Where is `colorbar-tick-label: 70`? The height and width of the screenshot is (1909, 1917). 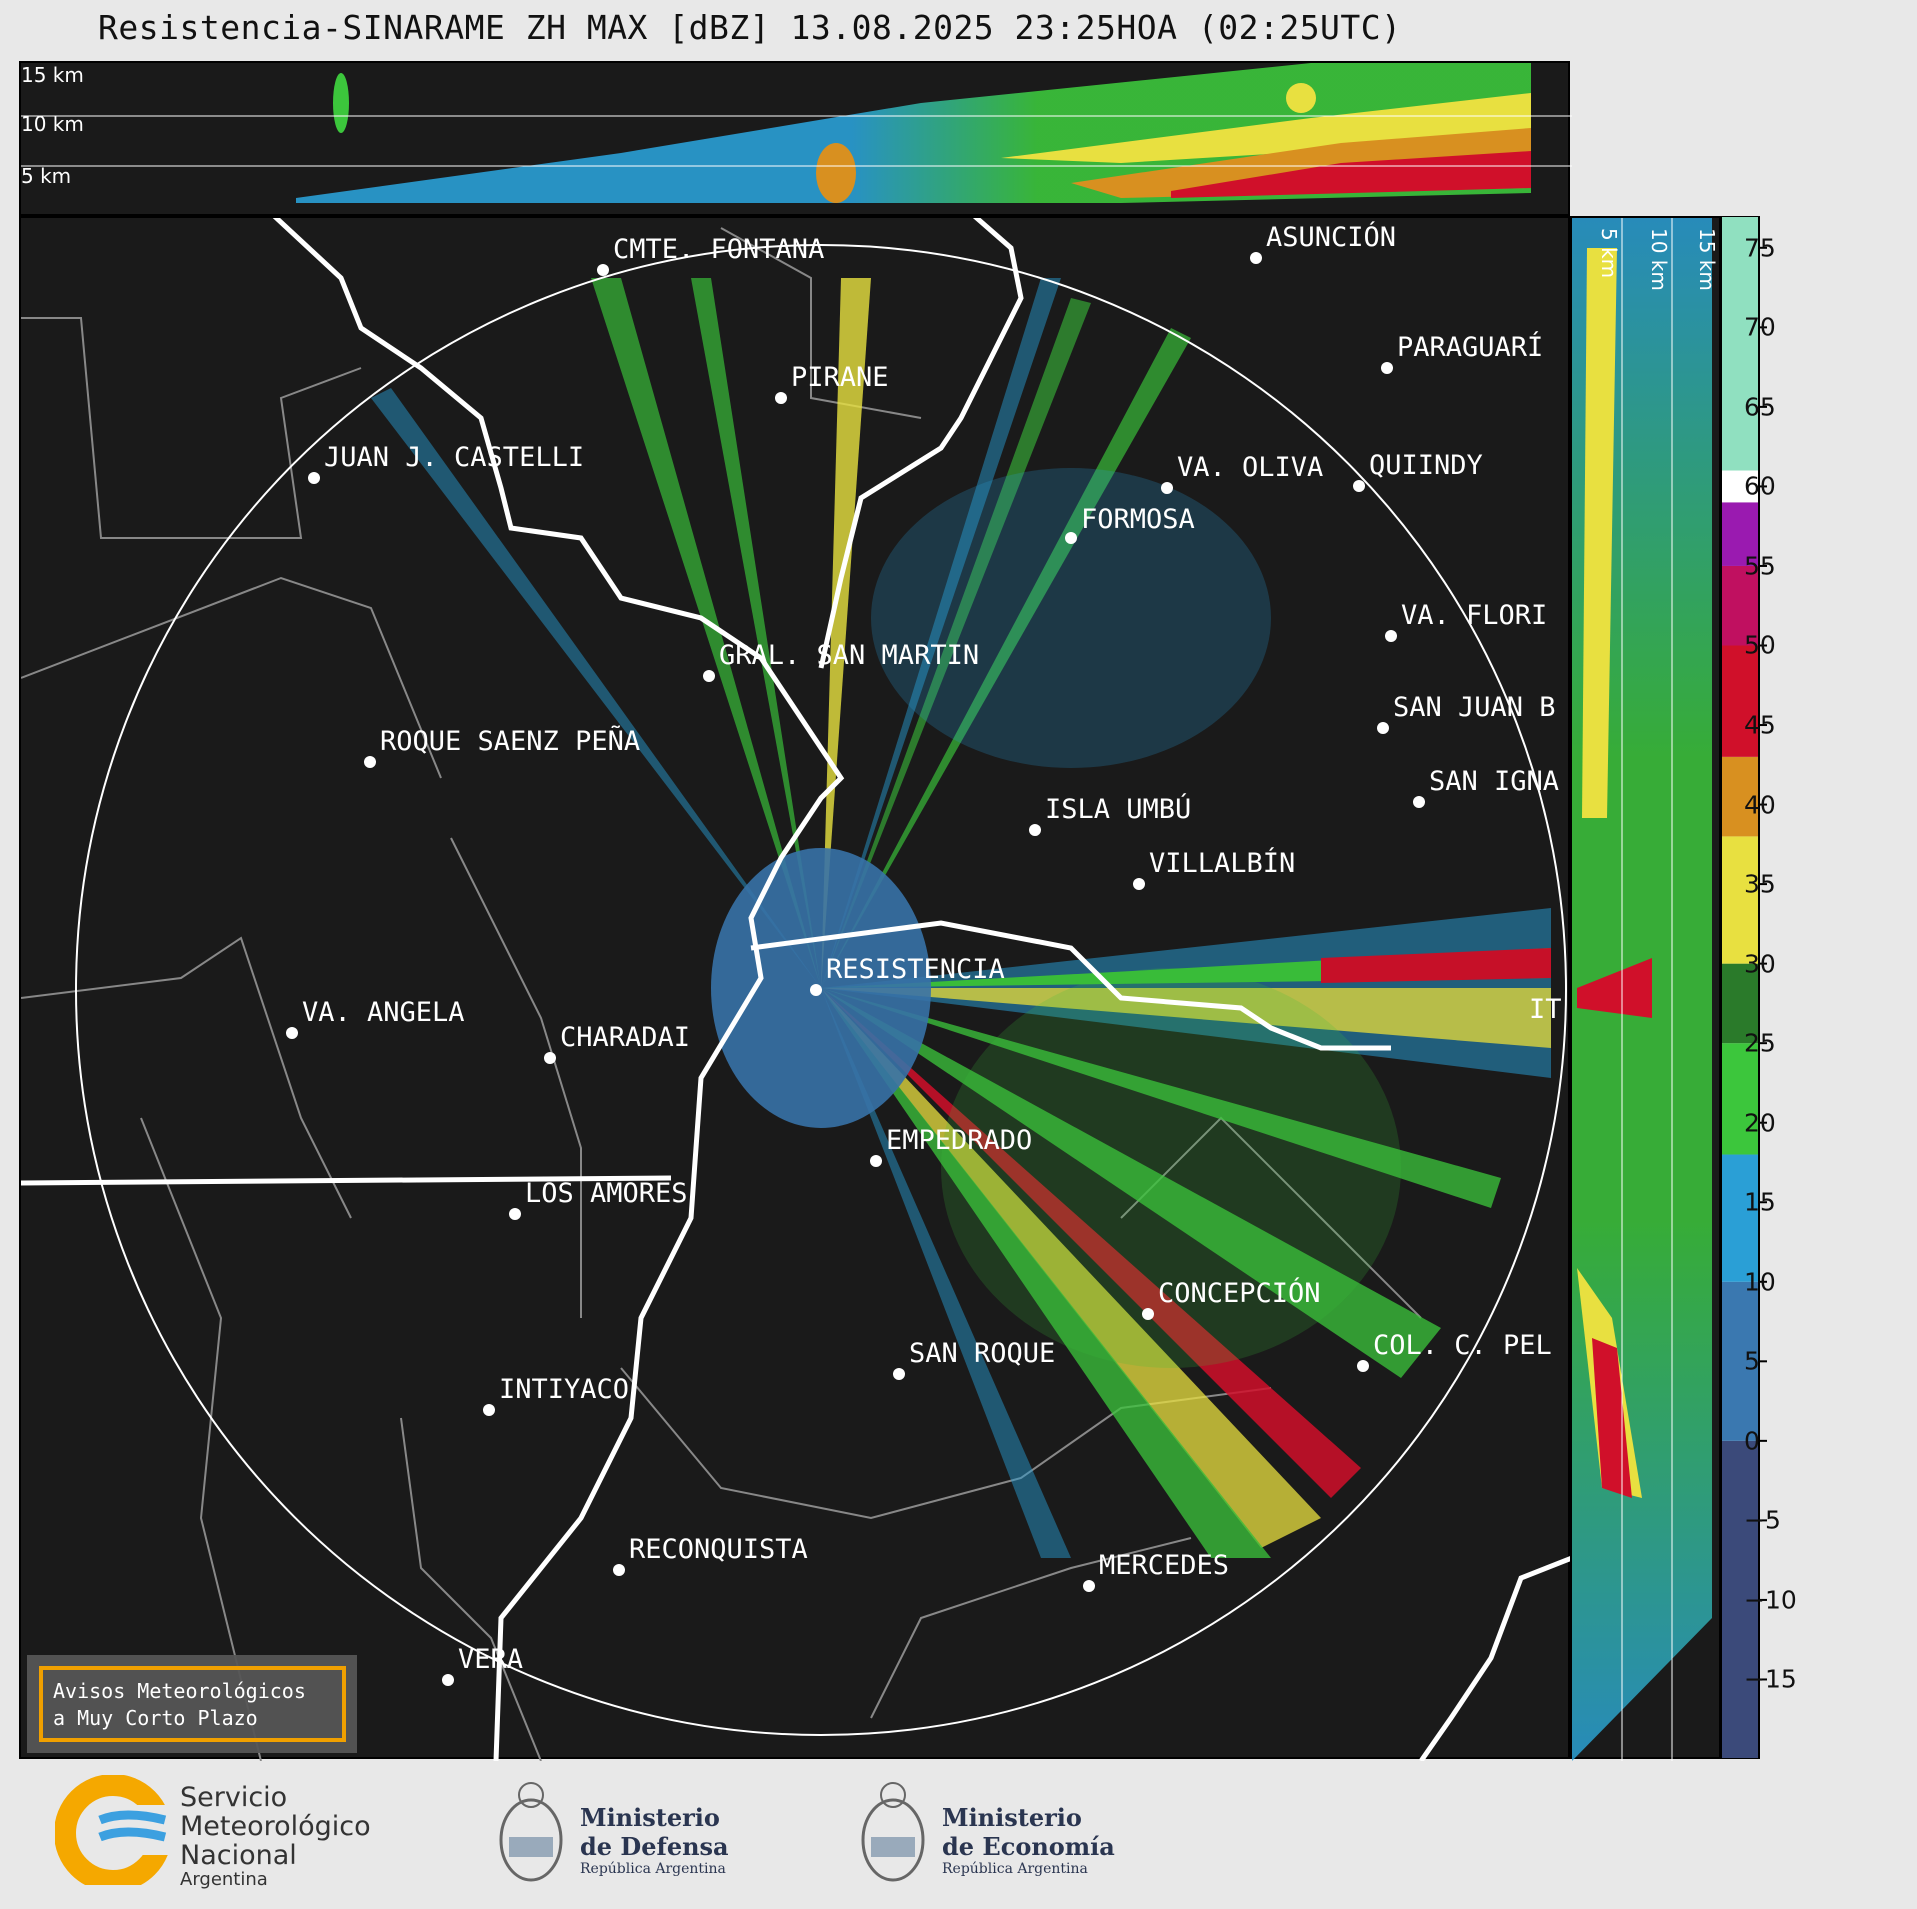
colorbar-tick-label: 70 is located at coordinates (1760, 327).